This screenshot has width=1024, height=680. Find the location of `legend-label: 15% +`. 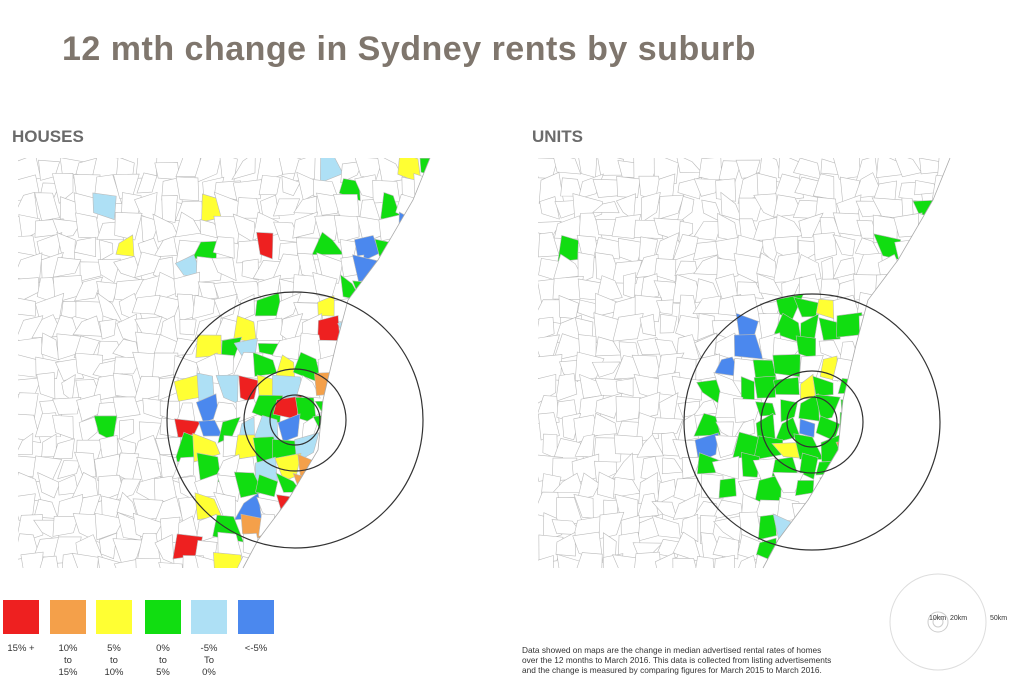

legend-label: 15% + is located at coordinates (21, 648).